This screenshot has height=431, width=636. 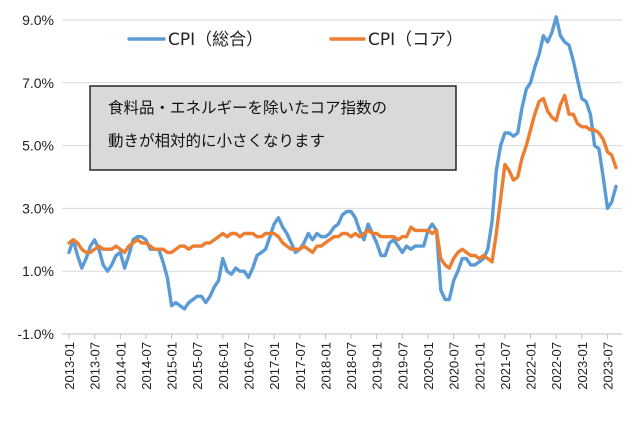 I want to click on annotation-line: 食料品・エネルギーを除いたコア指数の, so click(x=247, y=108).